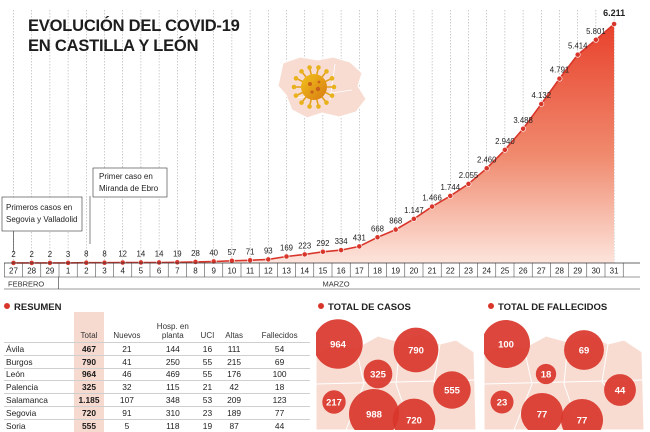 Image resolution: width=650 pixels, height=432 pixels. I want to click on x-tick-label: 23, so click(468, 271).